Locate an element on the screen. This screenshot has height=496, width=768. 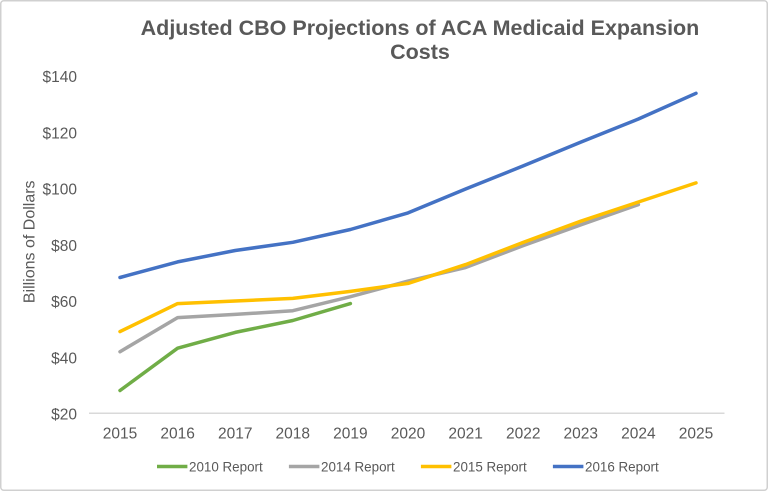
svg-text: Billions of Dollars is located at coordinates (30, 241).